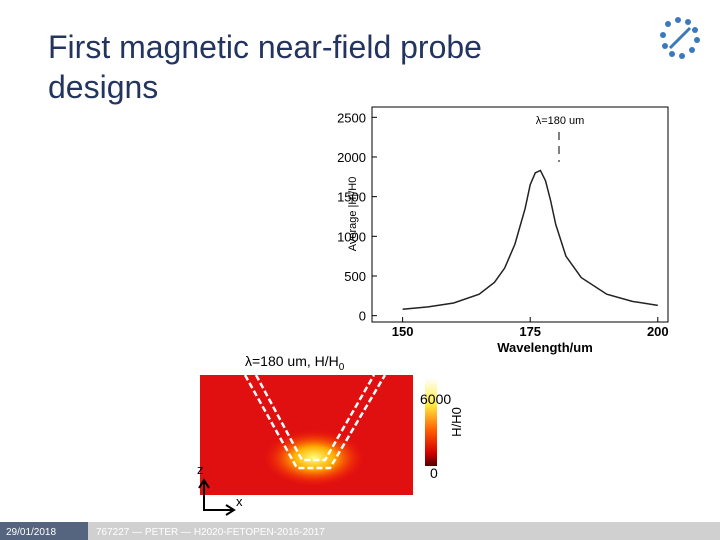 This screenshot has width=720, height=540. What do you see at coordinates (435, 399) in the screenshot?
I see `colorbar-max: 6000` at bounding box center [435, 399].